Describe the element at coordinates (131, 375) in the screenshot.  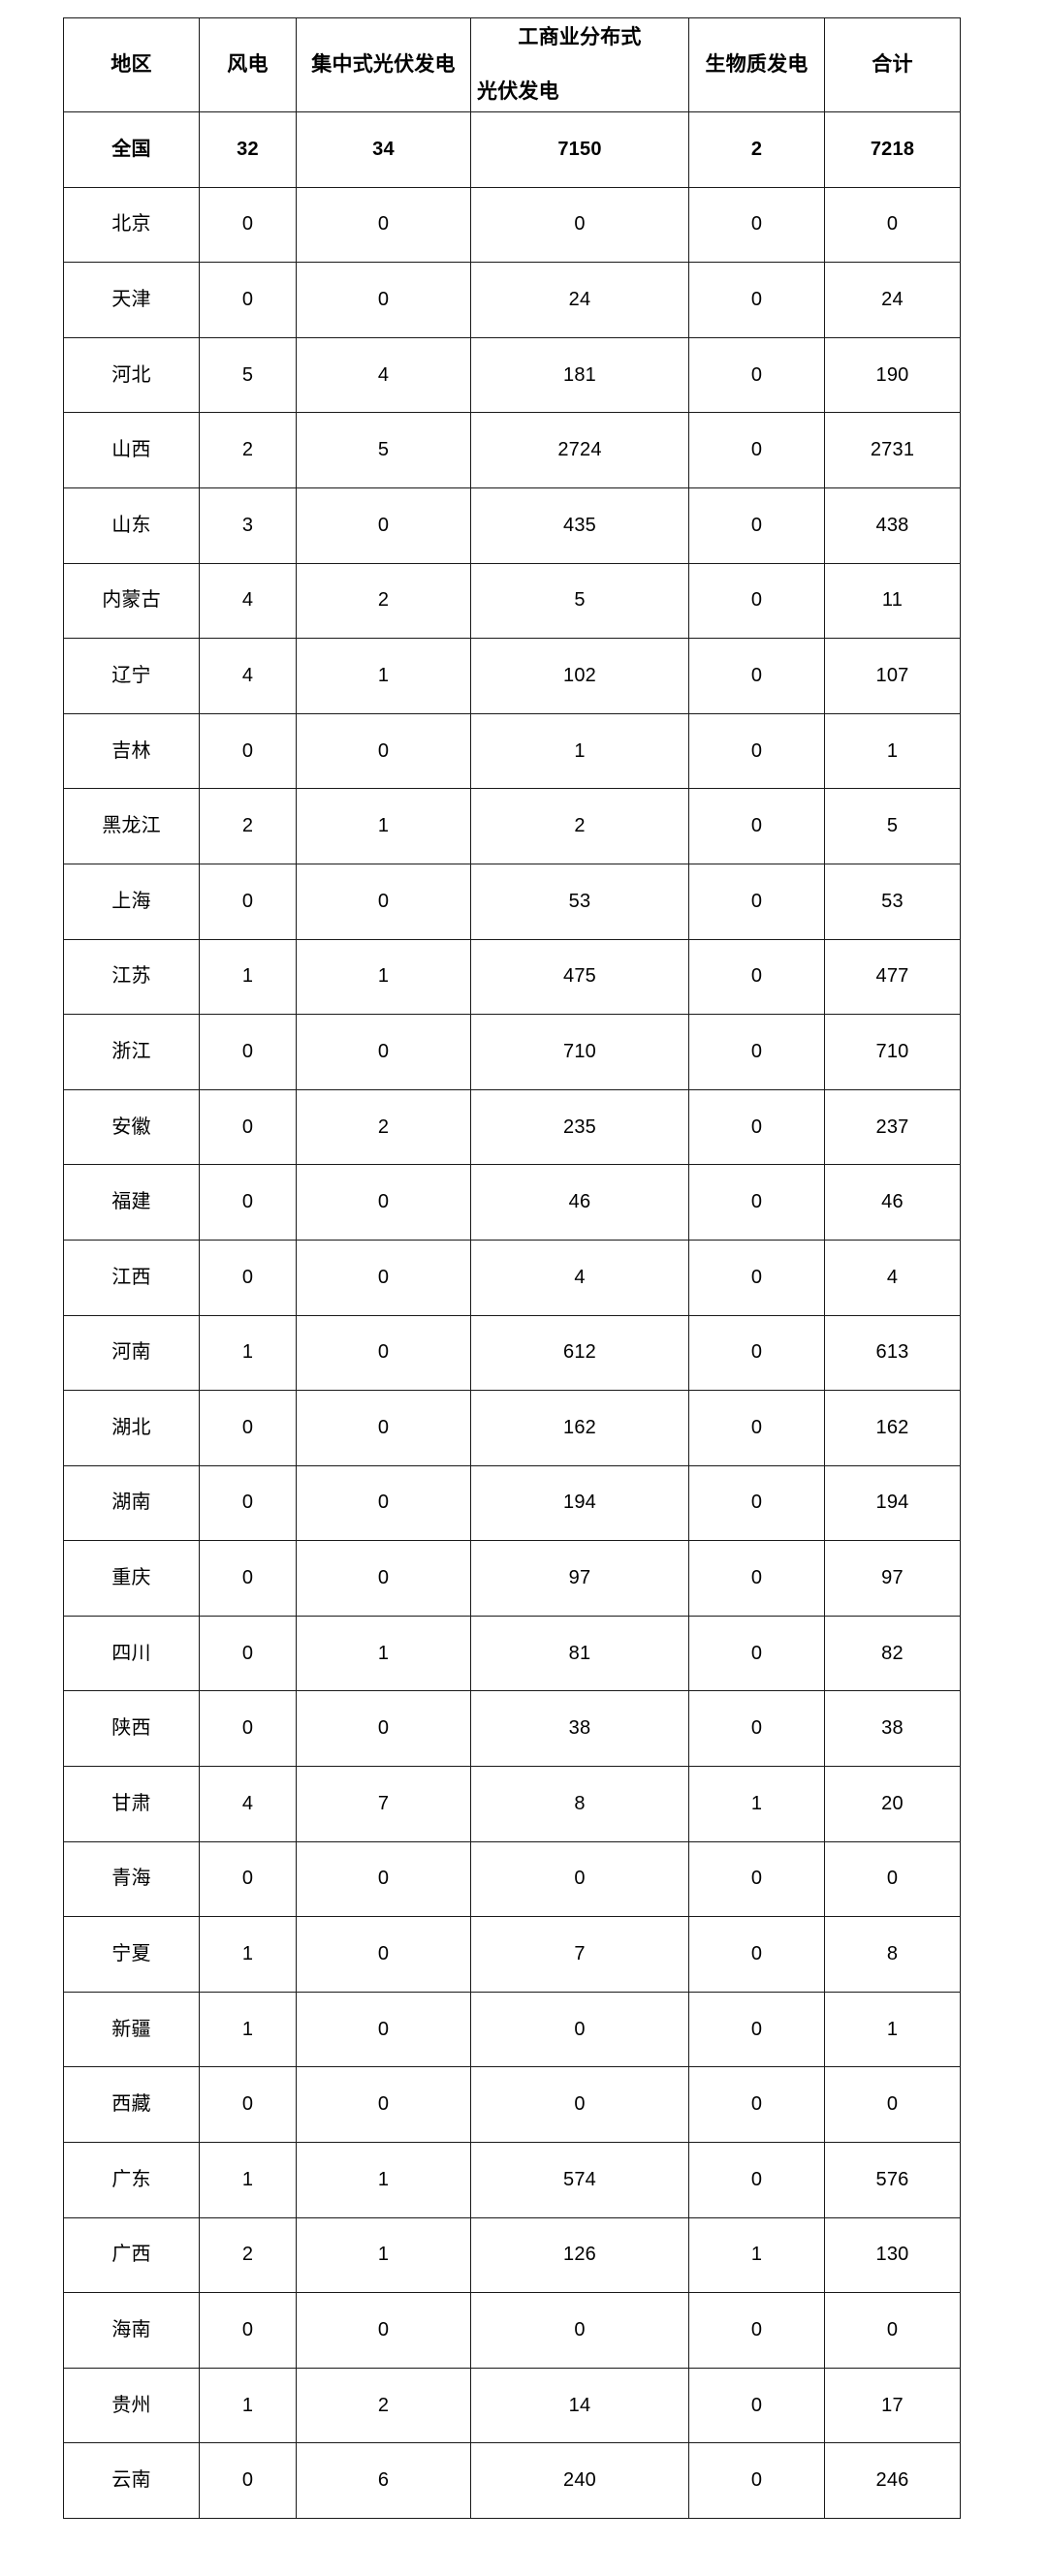
I see `cell-region: 河北` at that location.